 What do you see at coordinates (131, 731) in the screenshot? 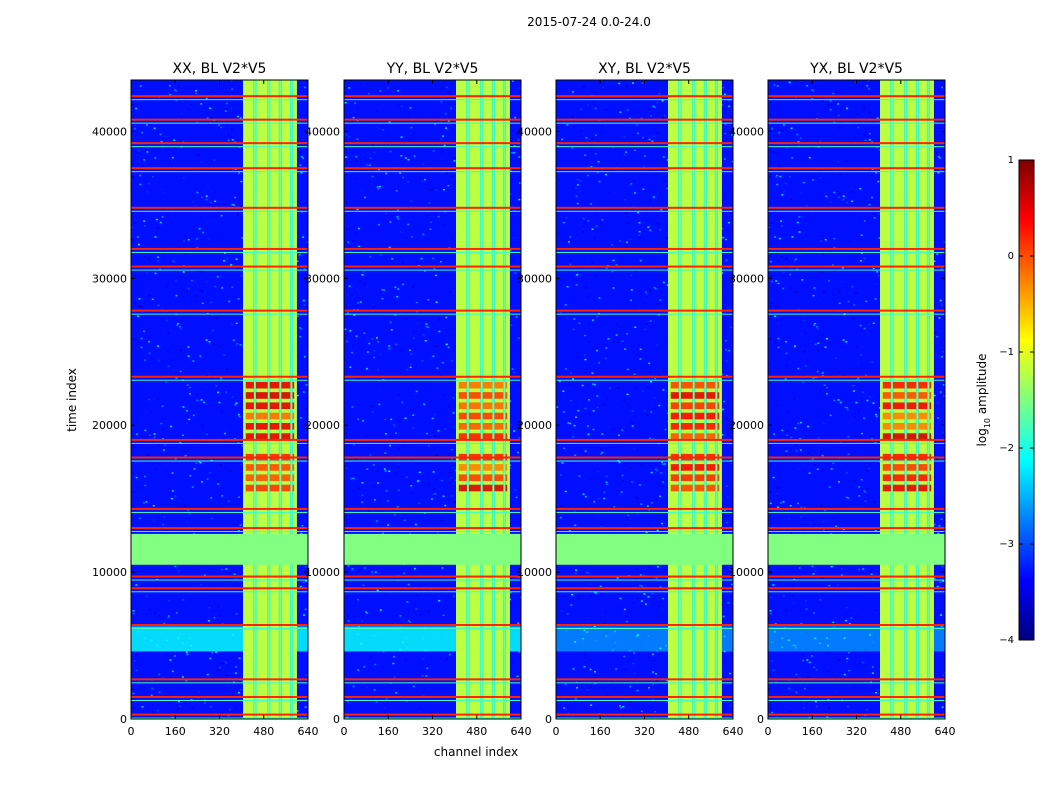
I see `x-tick-label: 0` at bounding box center [131, 731].